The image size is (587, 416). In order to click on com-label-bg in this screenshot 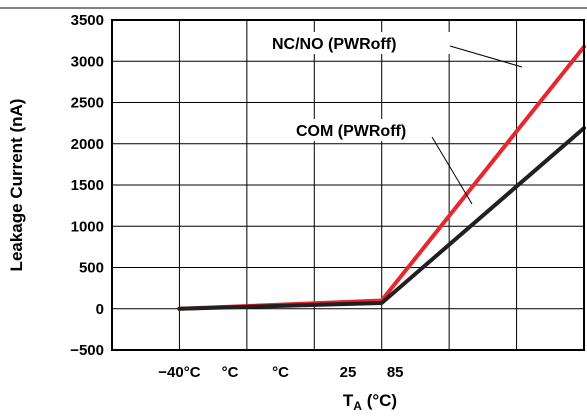, I will do `click(364, 130)`.